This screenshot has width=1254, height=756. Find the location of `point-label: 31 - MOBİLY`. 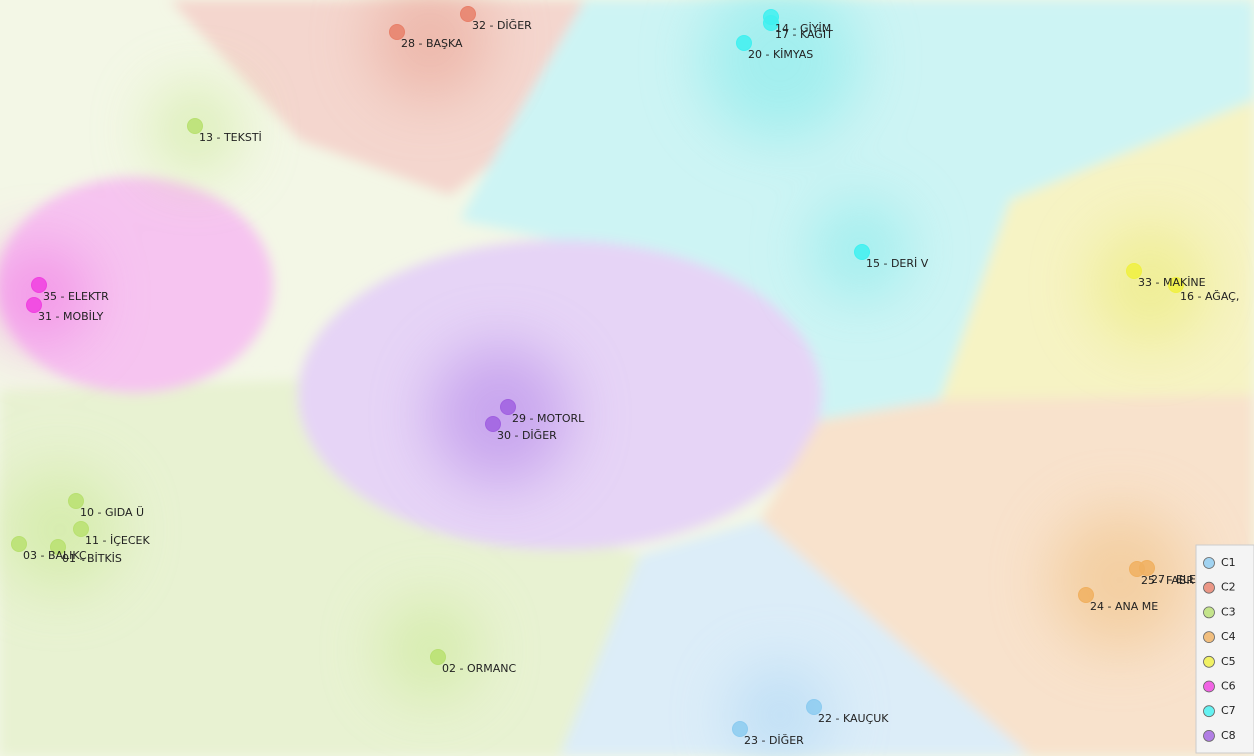

point-label: 31 - MOBİLY is located at coordinates (71, 316).